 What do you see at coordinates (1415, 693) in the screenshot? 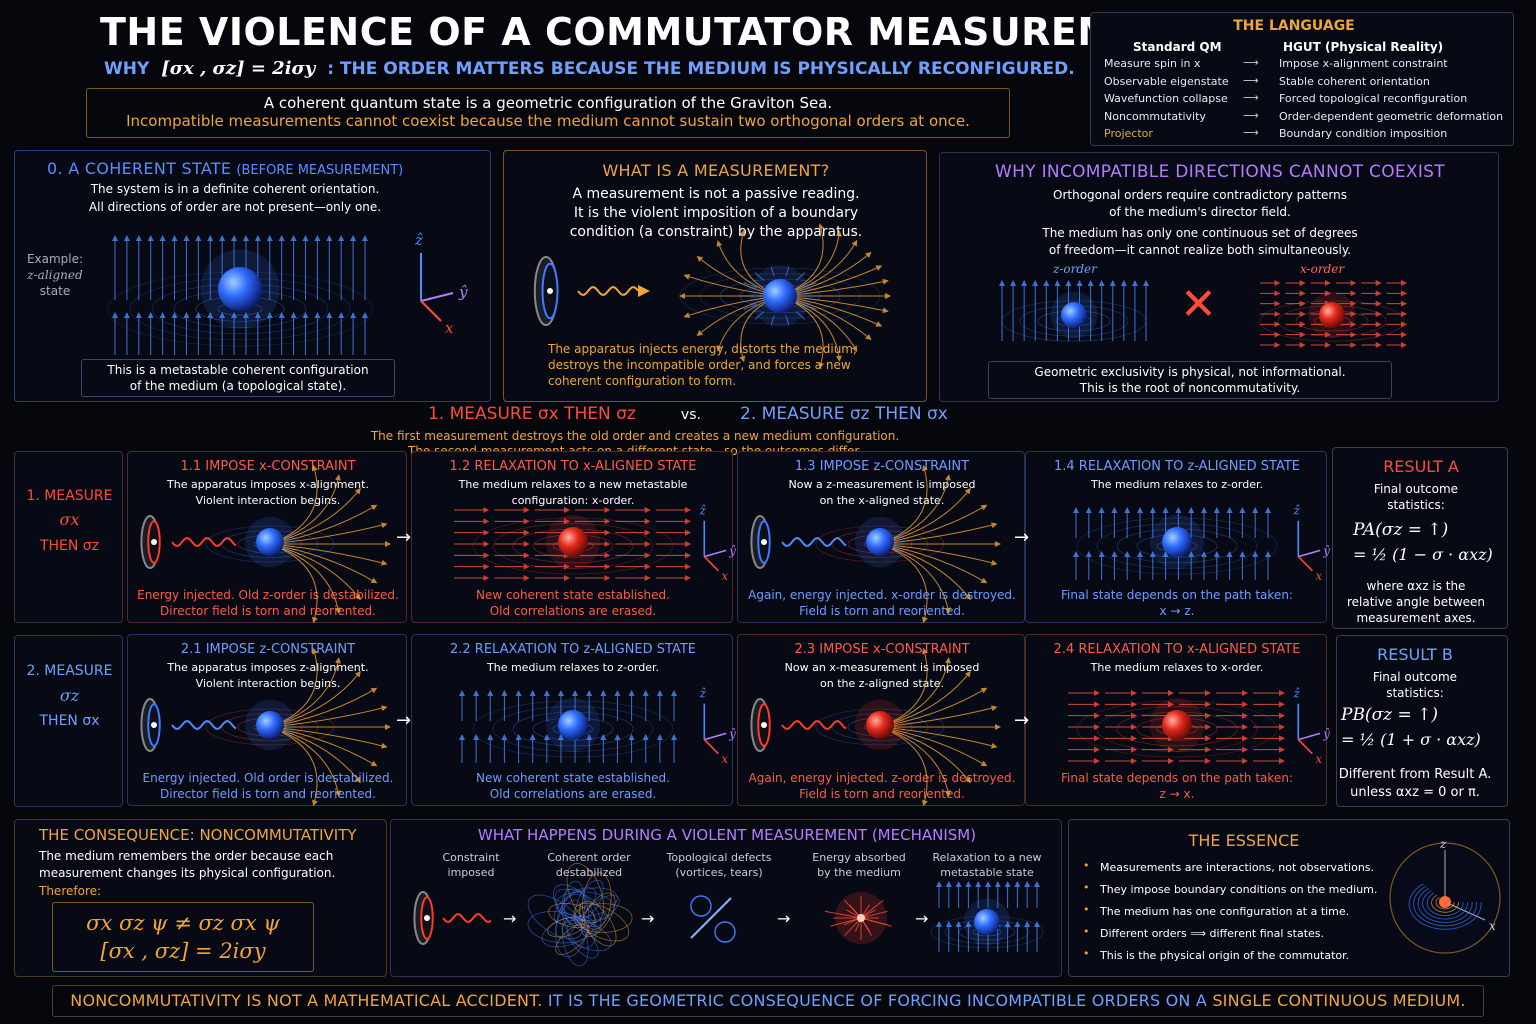
I see `result-b-line2: statistics:` at bounding box center [1415, 693].